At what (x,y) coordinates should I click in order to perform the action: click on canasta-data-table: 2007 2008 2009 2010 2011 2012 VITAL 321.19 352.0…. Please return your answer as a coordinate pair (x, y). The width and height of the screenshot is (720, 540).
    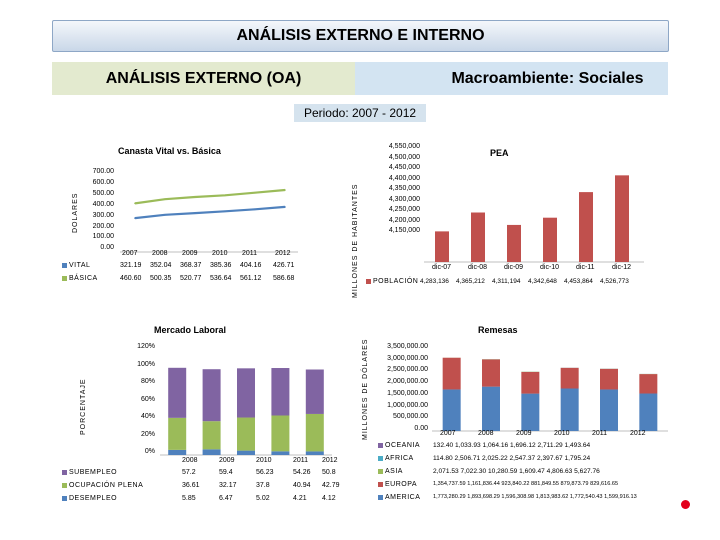
    Looking at the image, I should click on (187, 270).